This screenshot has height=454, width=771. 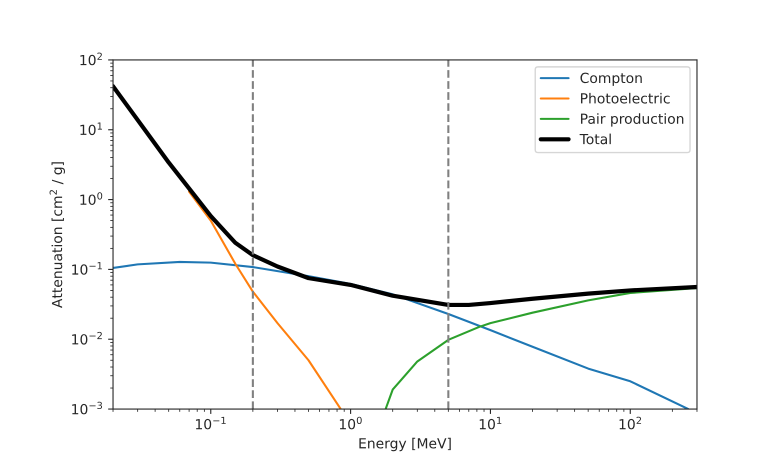 I want to click on legend-label: Photoelectric, so click(x=625, y=98).